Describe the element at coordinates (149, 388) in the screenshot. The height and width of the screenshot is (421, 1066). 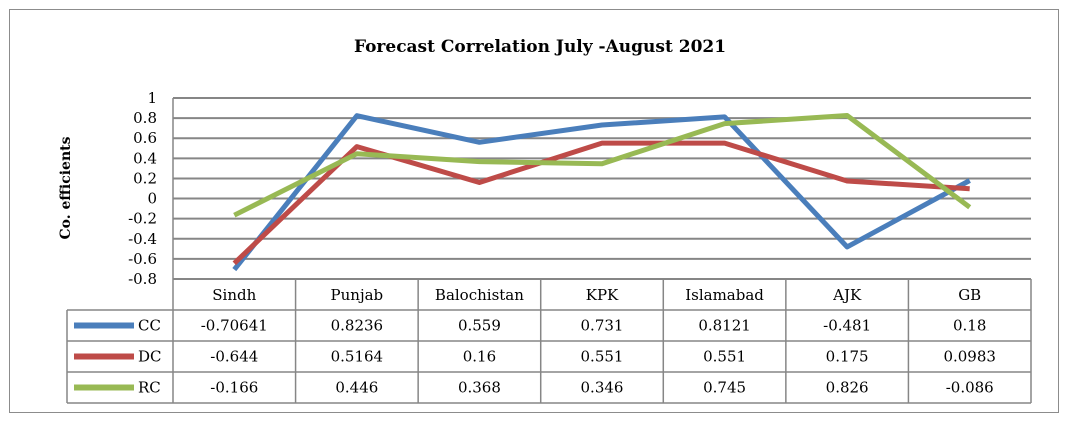
I see `legend-label: RC` at that location.